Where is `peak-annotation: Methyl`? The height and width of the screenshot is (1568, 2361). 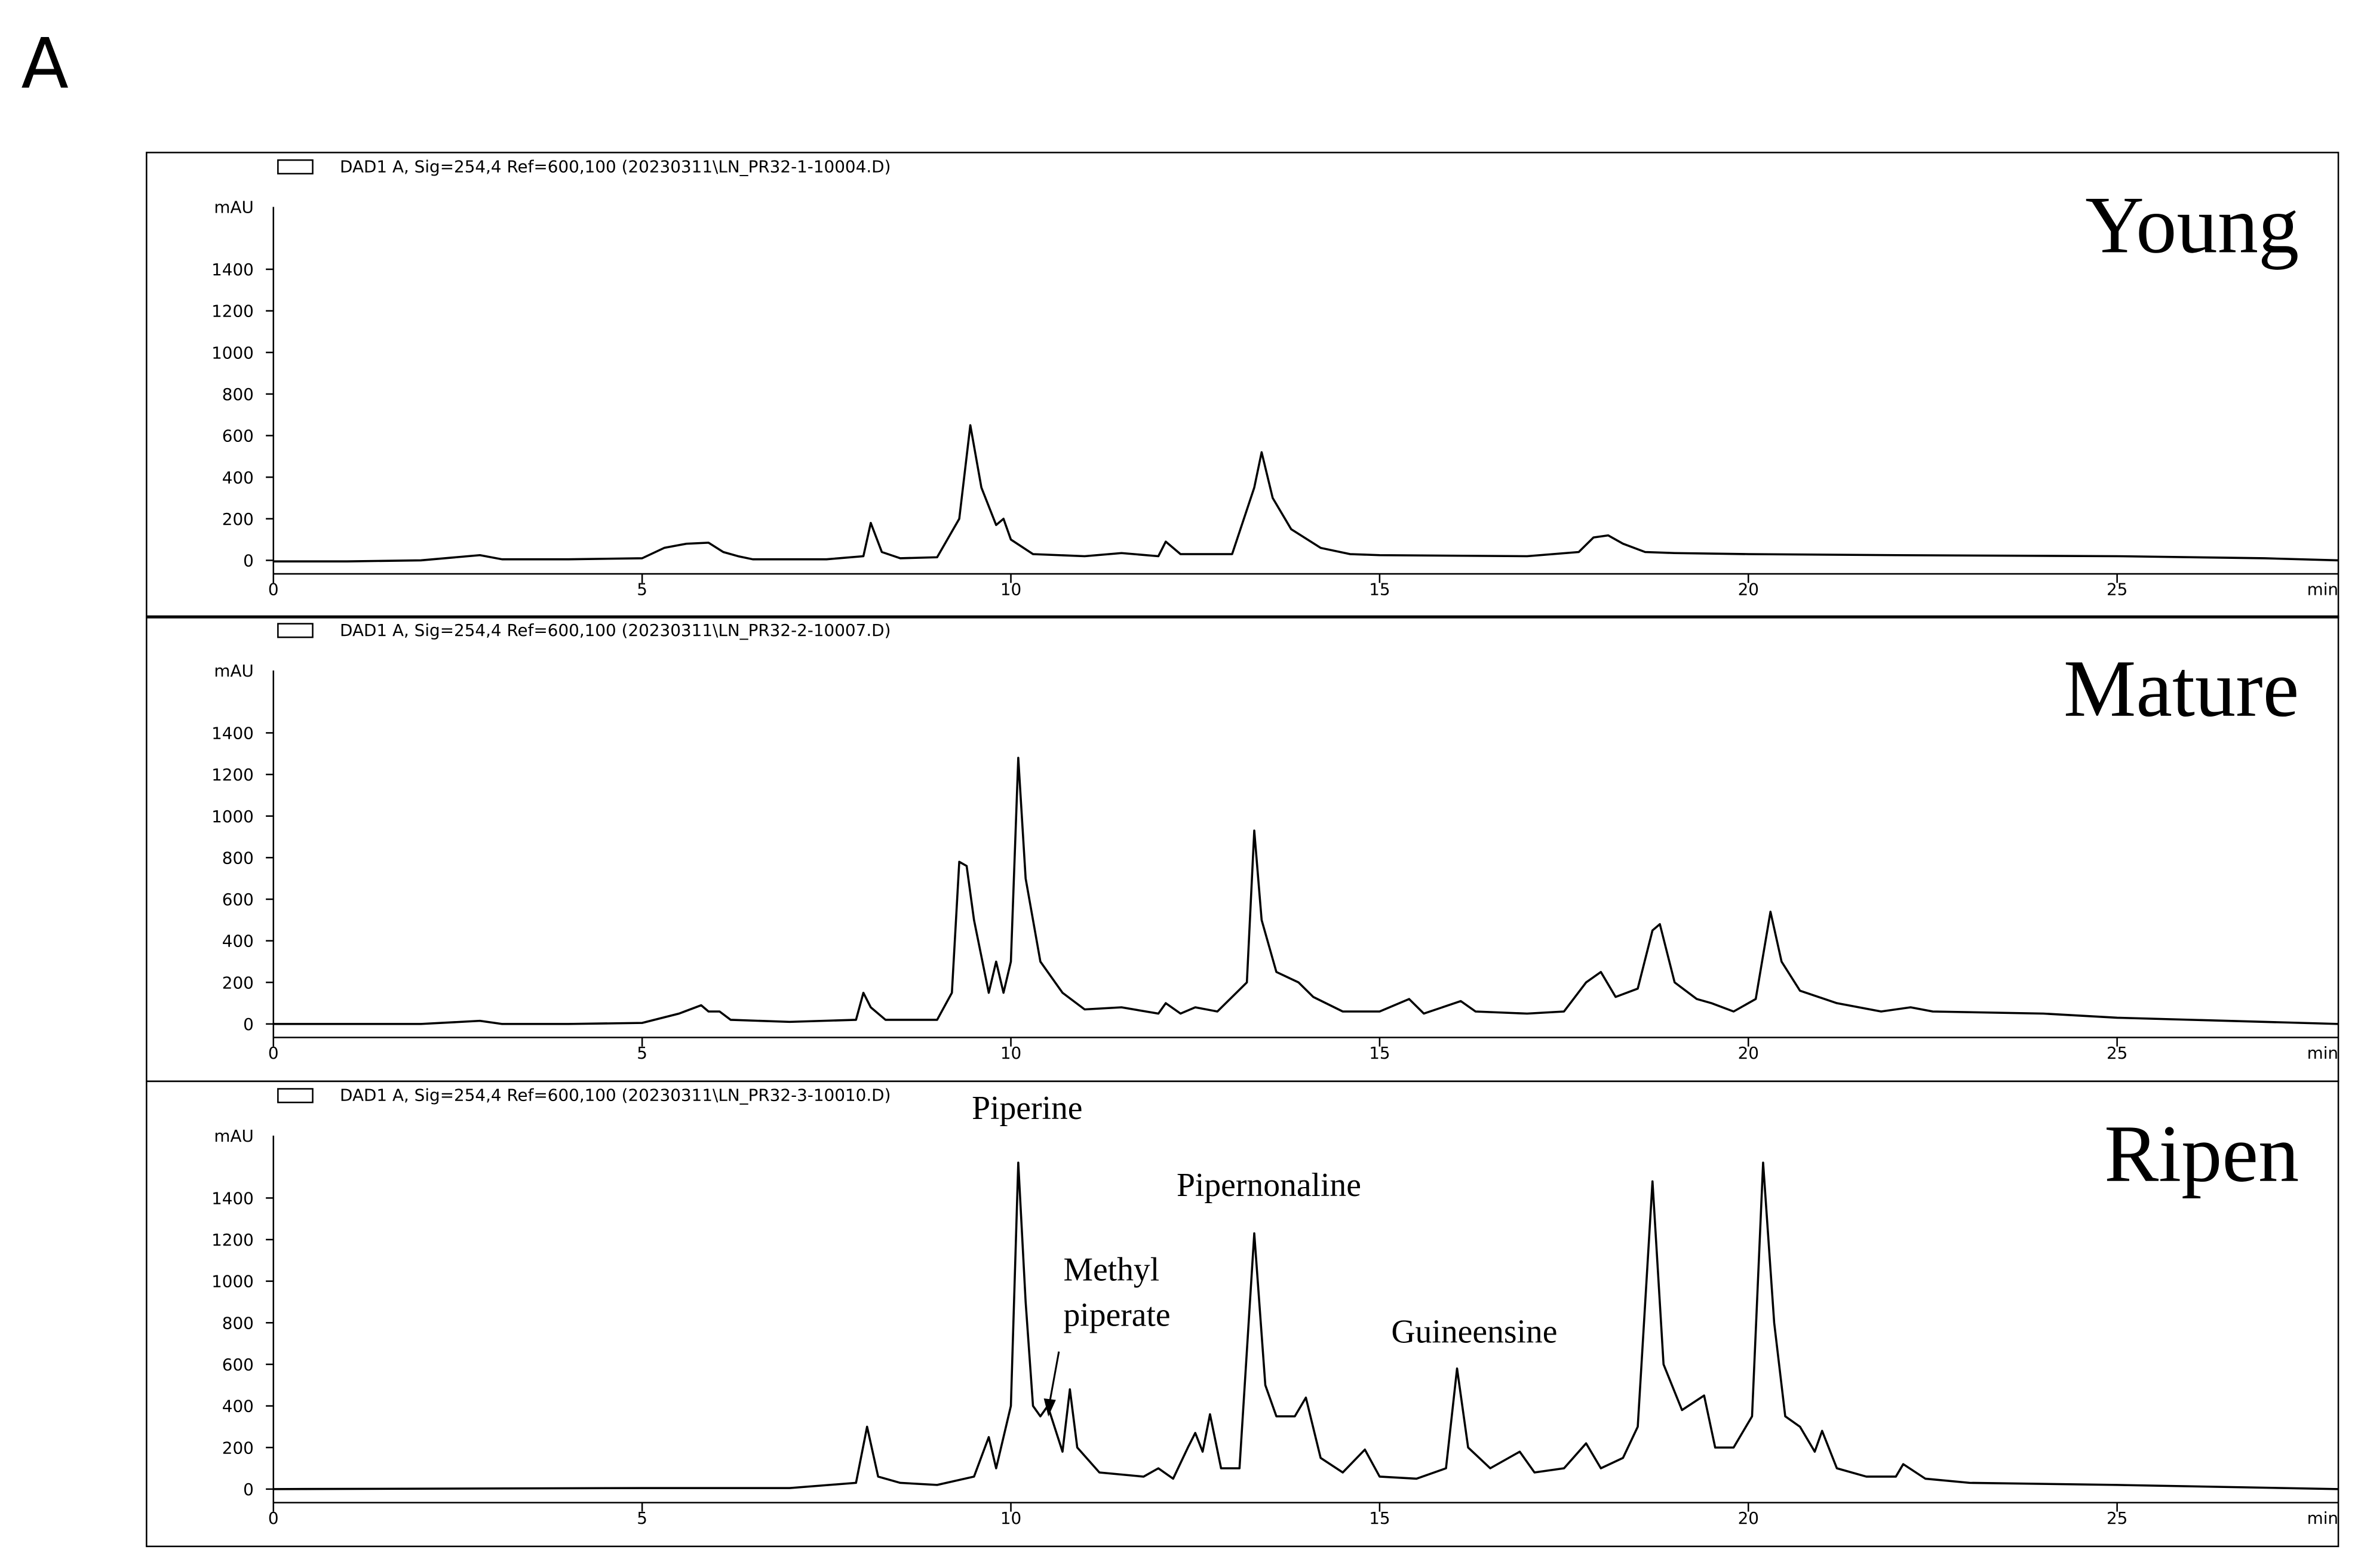
peak-annotation: Methyl is located at coordinates (1111, 1270).